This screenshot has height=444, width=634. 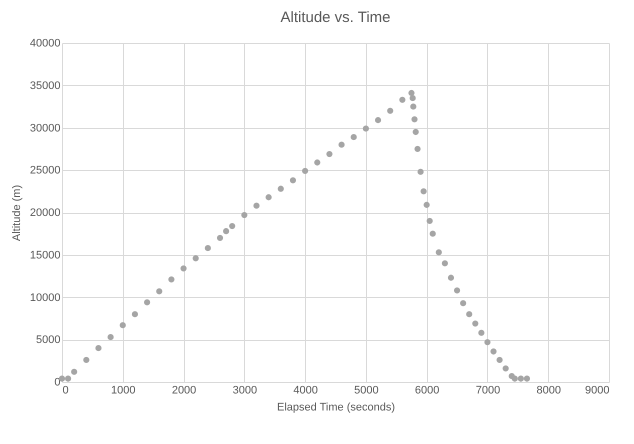 I want to click on y-axis-title: Altitude (m), so click(x=16, y=213).